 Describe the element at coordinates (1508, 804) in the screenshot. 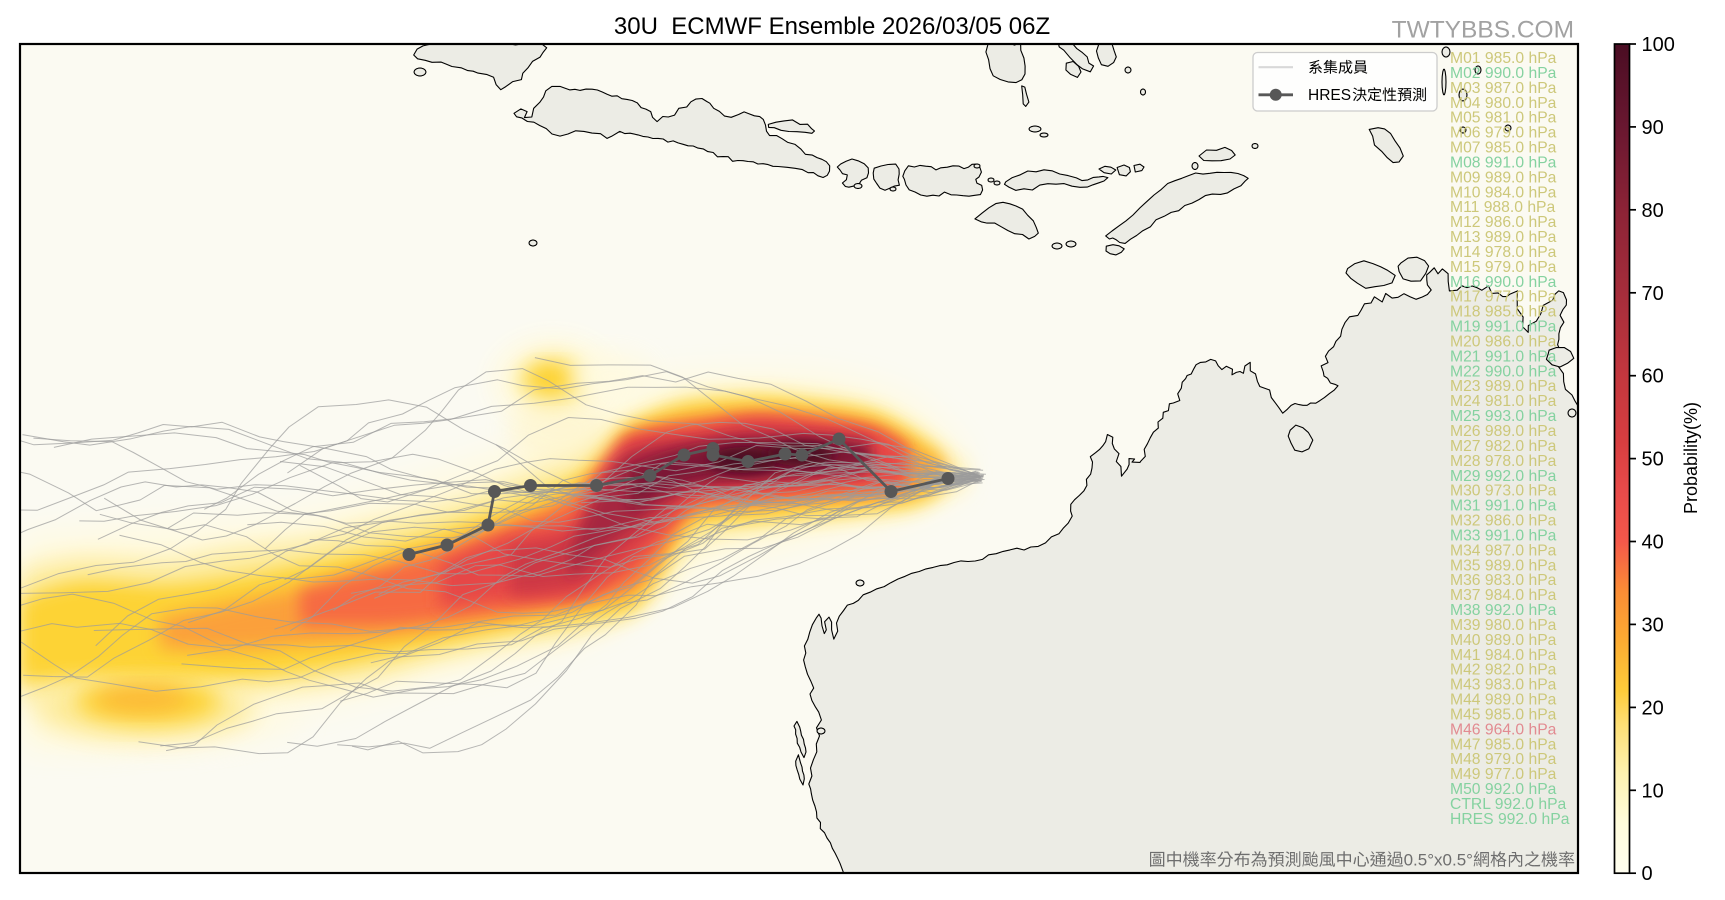

I see `svg-text: CTRL 992.0 hPa` at that location.